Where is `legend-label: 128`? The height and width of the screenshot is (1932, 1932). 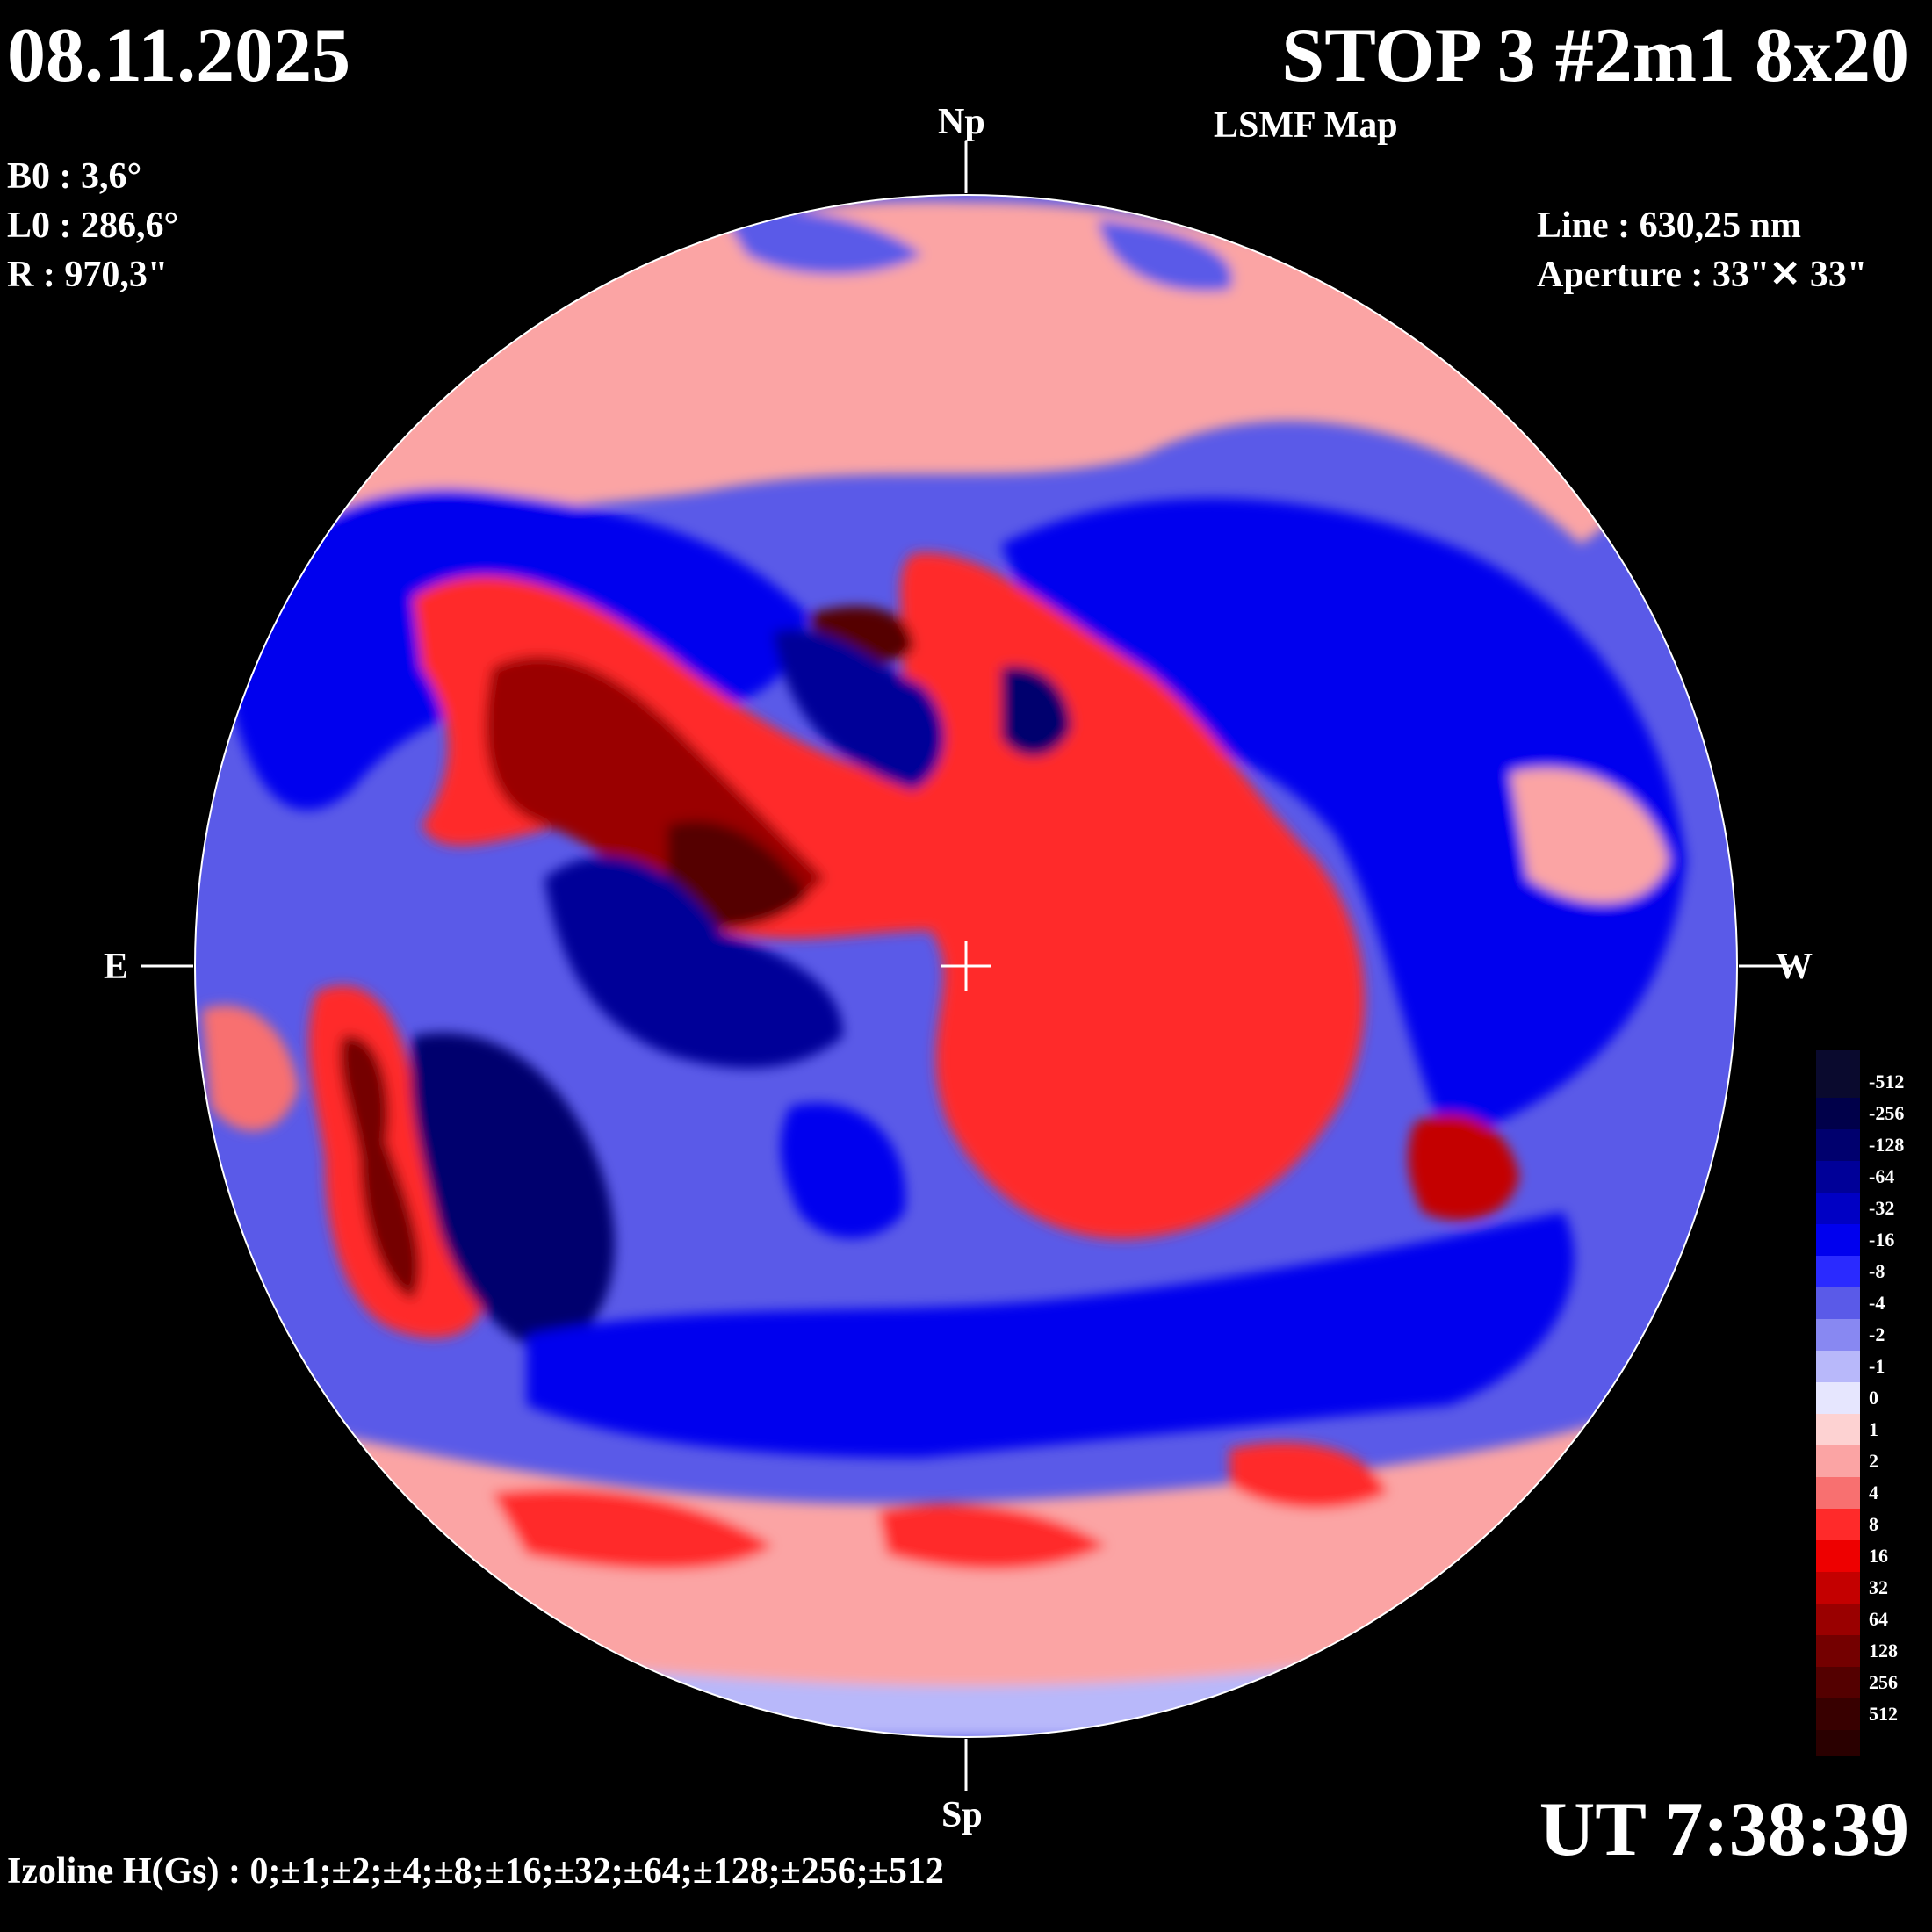
legend-label: 128 is located at coordinates (1884, 1651).